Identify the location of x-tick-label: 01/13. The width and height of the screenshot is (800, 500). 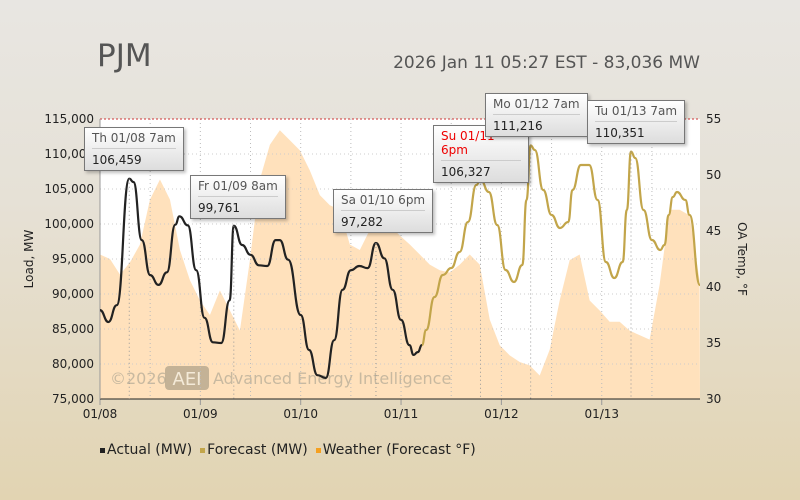
(601, 414).